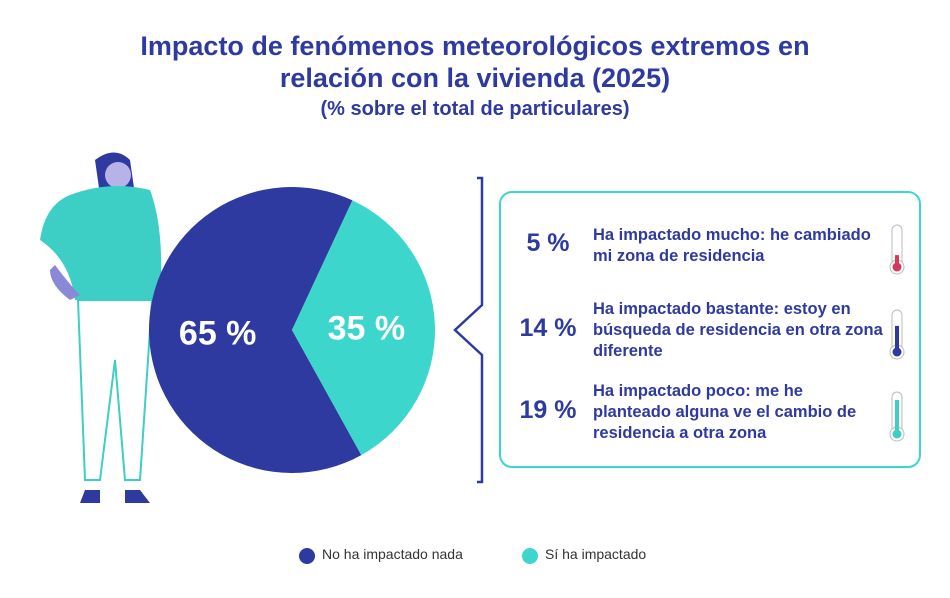 The image size is (950, 598). What do you see at coordinates (548, 410) in the screenshot?
I see `breakdown-value: 19 %` at bounding box center [548, 410].